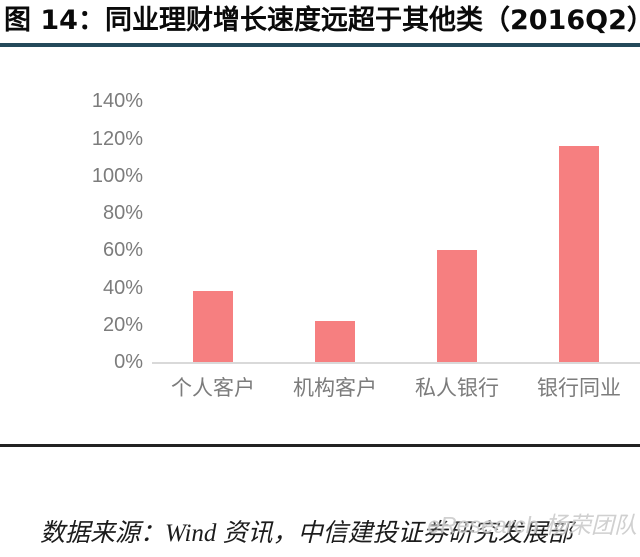  I want to click on x-axis-labels: 个人客户 机构客户 私人银行 银行同业, so click(396, 387).